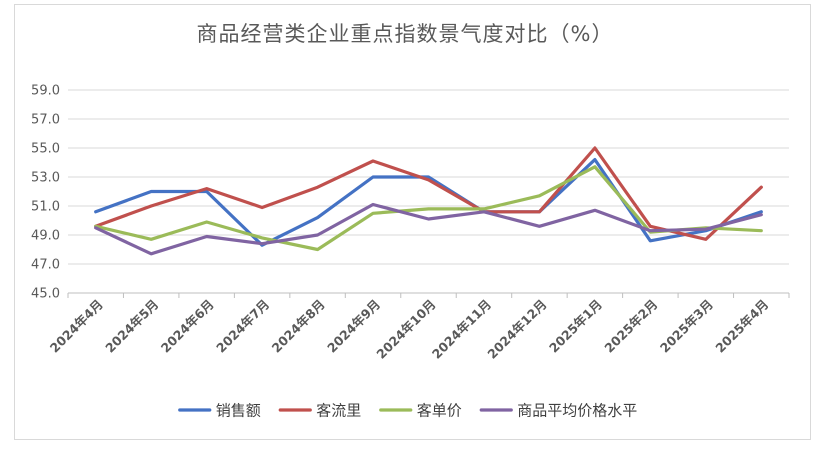 This screenshot has width=819, height=454. I want to click on legend-label: 商品平均价格水平, so click(577, 411).